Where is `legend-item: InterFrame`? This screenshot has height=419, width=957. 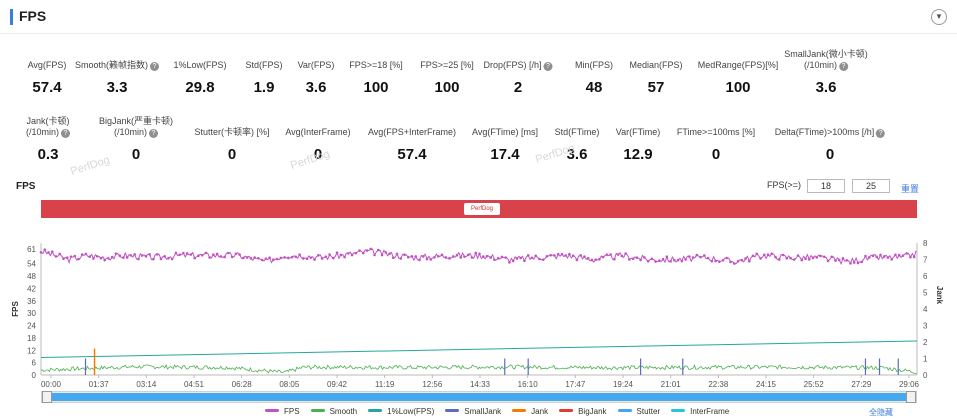 legend-item: InterFrame is located at coordinates (700, 411).